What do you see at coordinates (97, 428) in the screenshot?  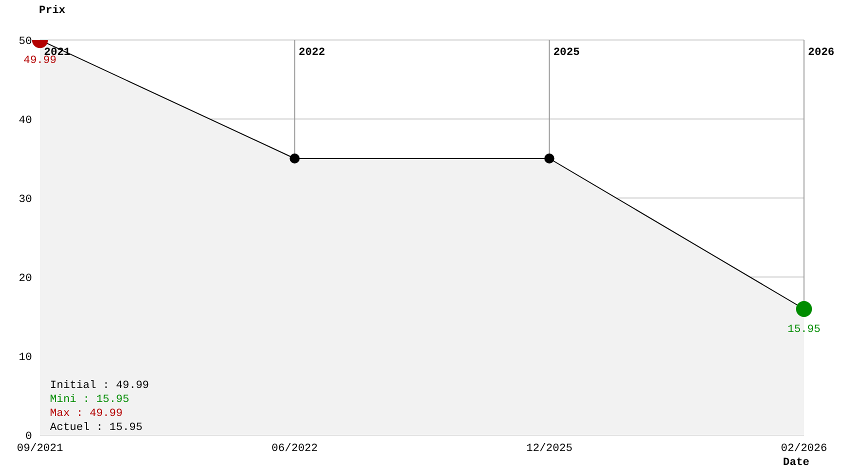 I see `annotation: Actuel : 15.95` at bounding box center [97, 428].